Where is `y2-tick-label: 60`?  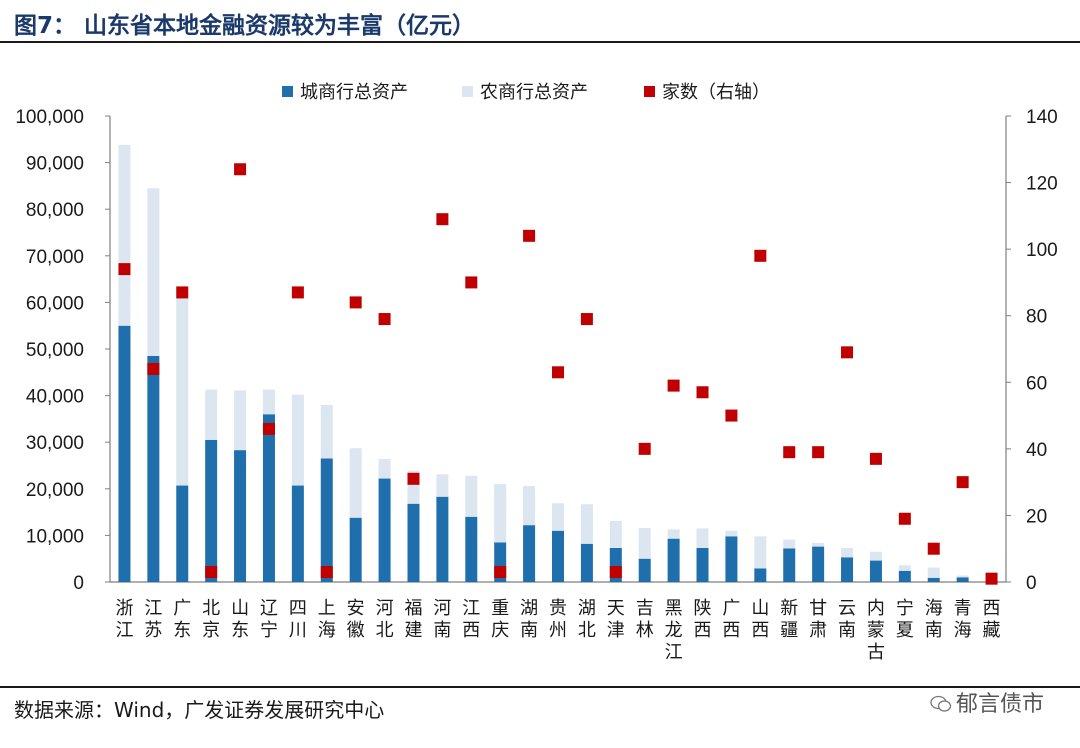 y2-tick-label: 60 is located at coordinates (1036, 383).